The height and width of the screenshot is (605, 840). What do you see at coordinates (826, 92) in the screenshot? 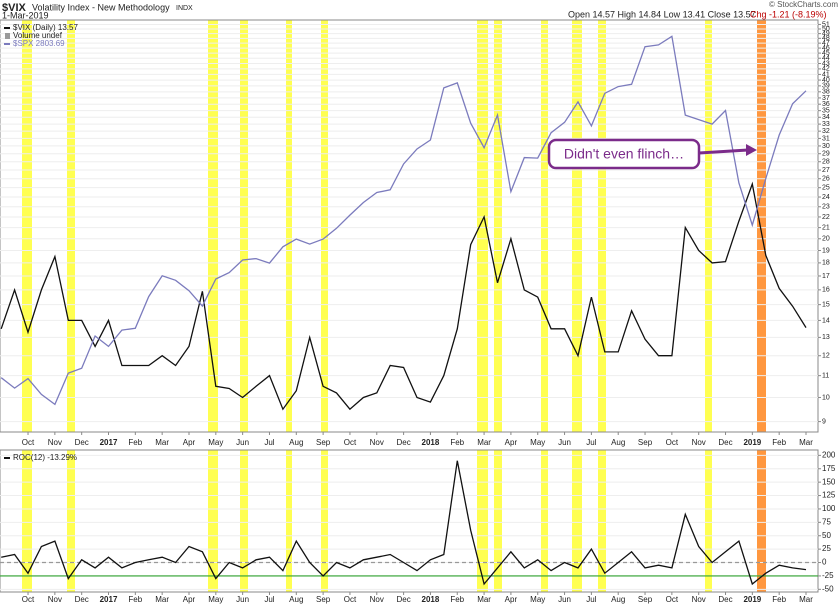
I see `y-tick-label: 38` at bounding box center [826, 92].